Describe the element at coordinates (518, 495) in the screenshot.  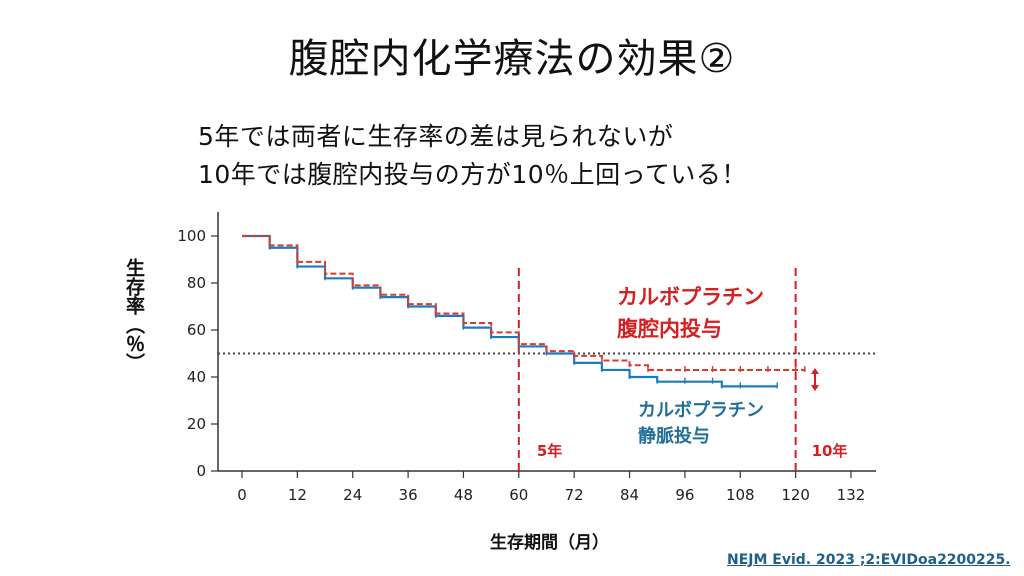
I see `x-tick-label: 60` at that location.